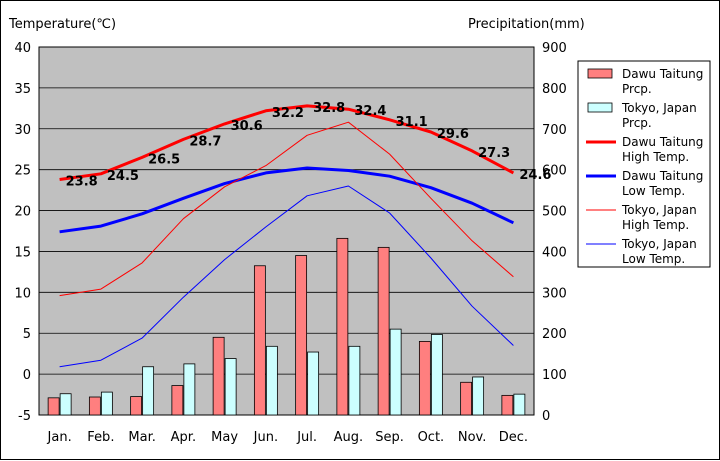  I want to click on precip-tick-label: 100, so click(554, 375).